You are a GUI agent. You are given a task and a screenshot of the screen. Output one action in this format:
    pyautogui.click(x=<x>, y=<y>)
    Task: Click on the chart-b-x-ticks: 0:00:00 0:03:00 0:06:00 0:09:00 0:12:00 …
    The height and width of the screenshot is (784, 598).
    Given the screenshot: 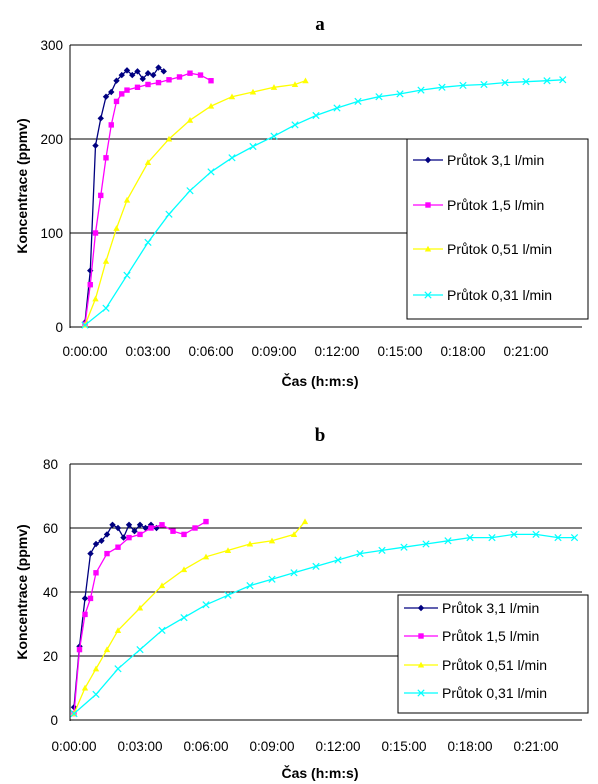 What is the action you would take?
    pyautogui.click(x=304, y=746)
    